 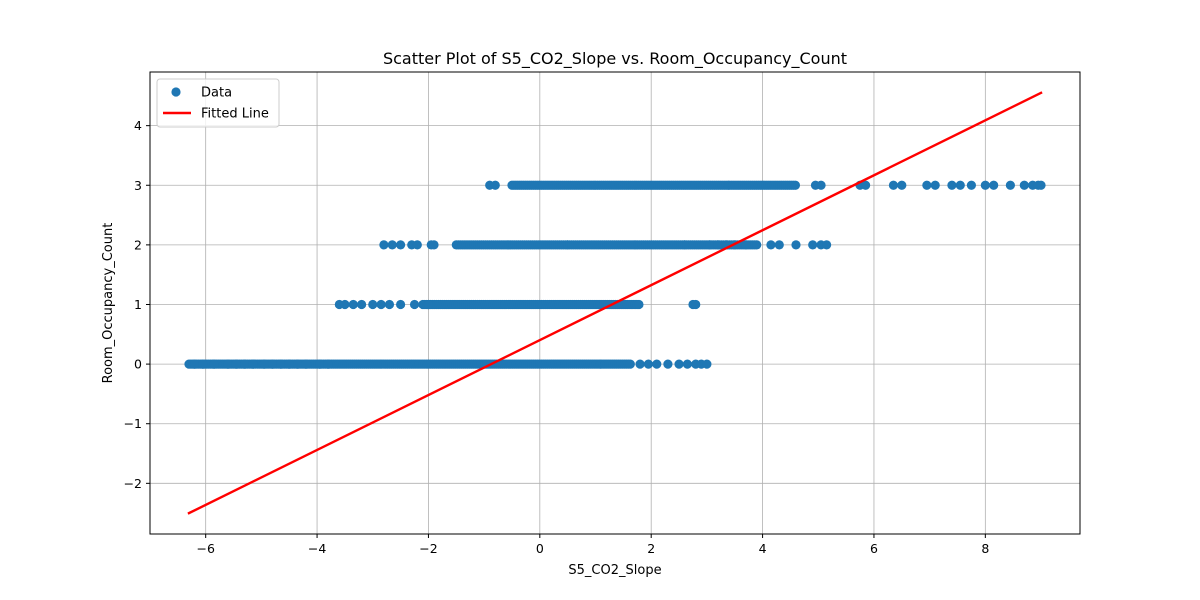 I want to click on legend-box, so click(x=218, y=103).